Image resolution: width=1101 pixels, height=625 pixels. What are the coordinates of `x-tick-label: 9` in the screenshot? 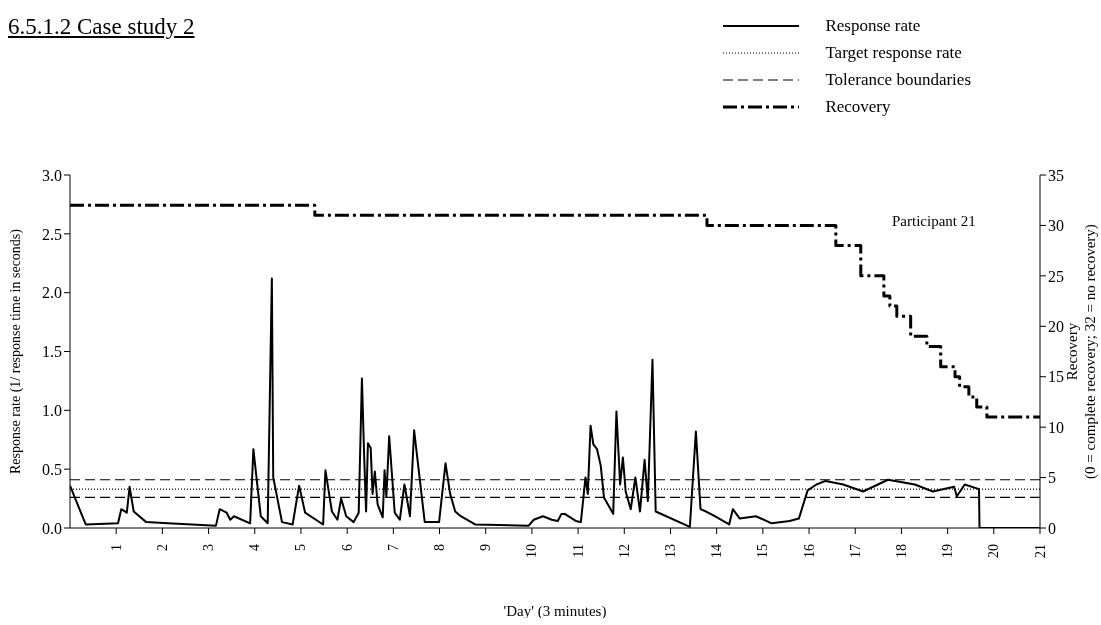 It's located at (486, 547).